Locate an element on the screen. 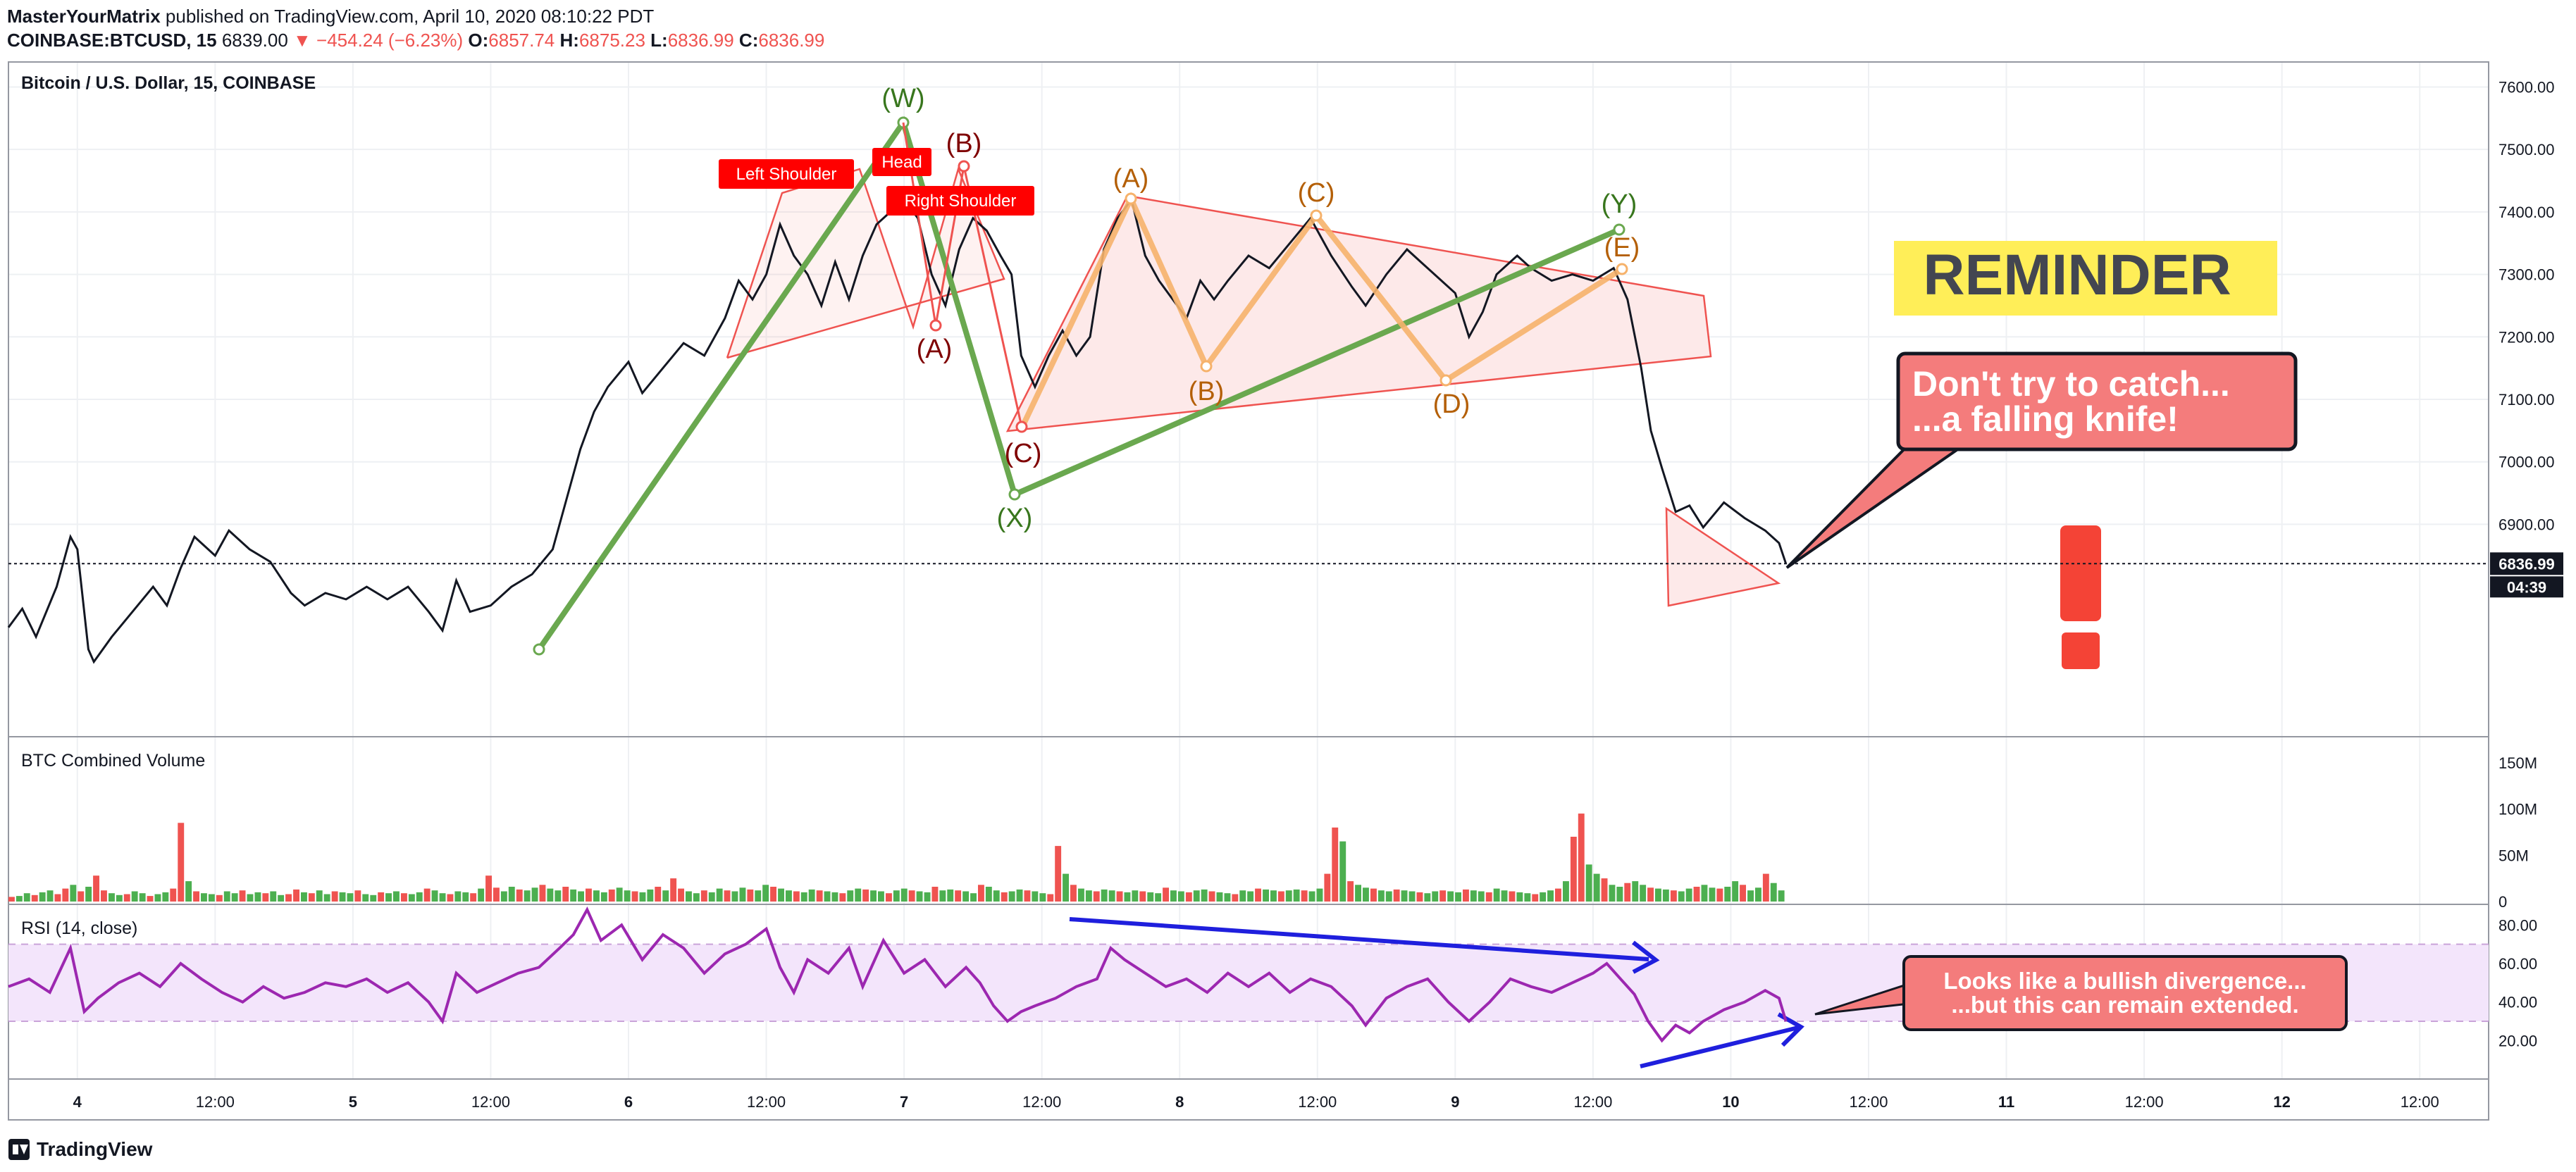 The height and width of the screenshot is (1172, 2576). wave-label-w: (W) is located at coordinates (902, 99).